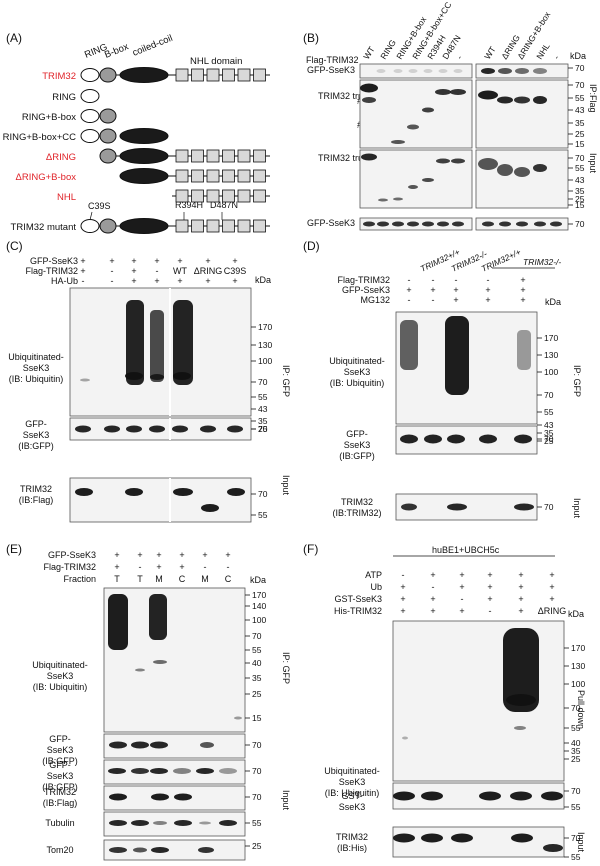  I want to click on blot-label-line: (IB:GFP), so click(60, 787).